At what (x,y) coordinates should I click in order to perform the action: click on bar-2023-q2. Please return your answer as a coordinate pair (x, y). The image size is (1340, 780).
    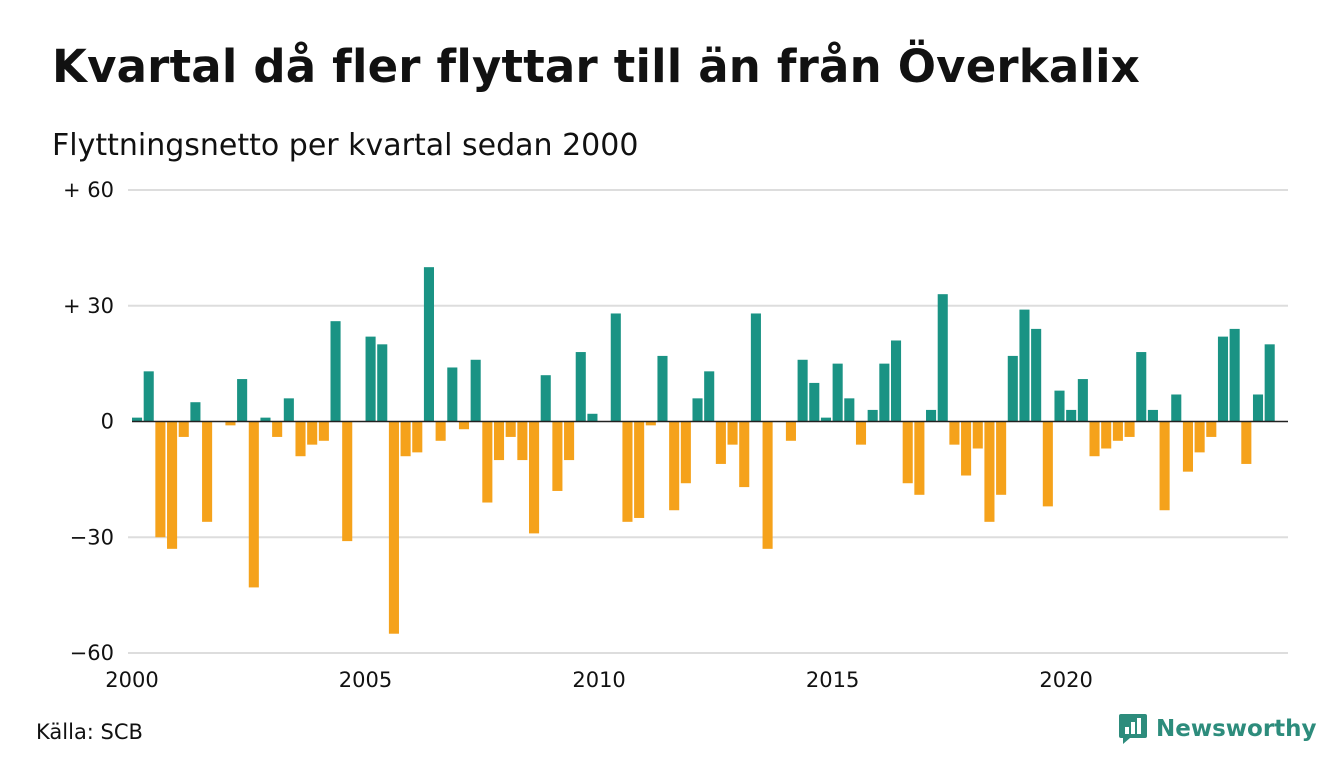
    Looking at the image, I should click on (1223, 379).